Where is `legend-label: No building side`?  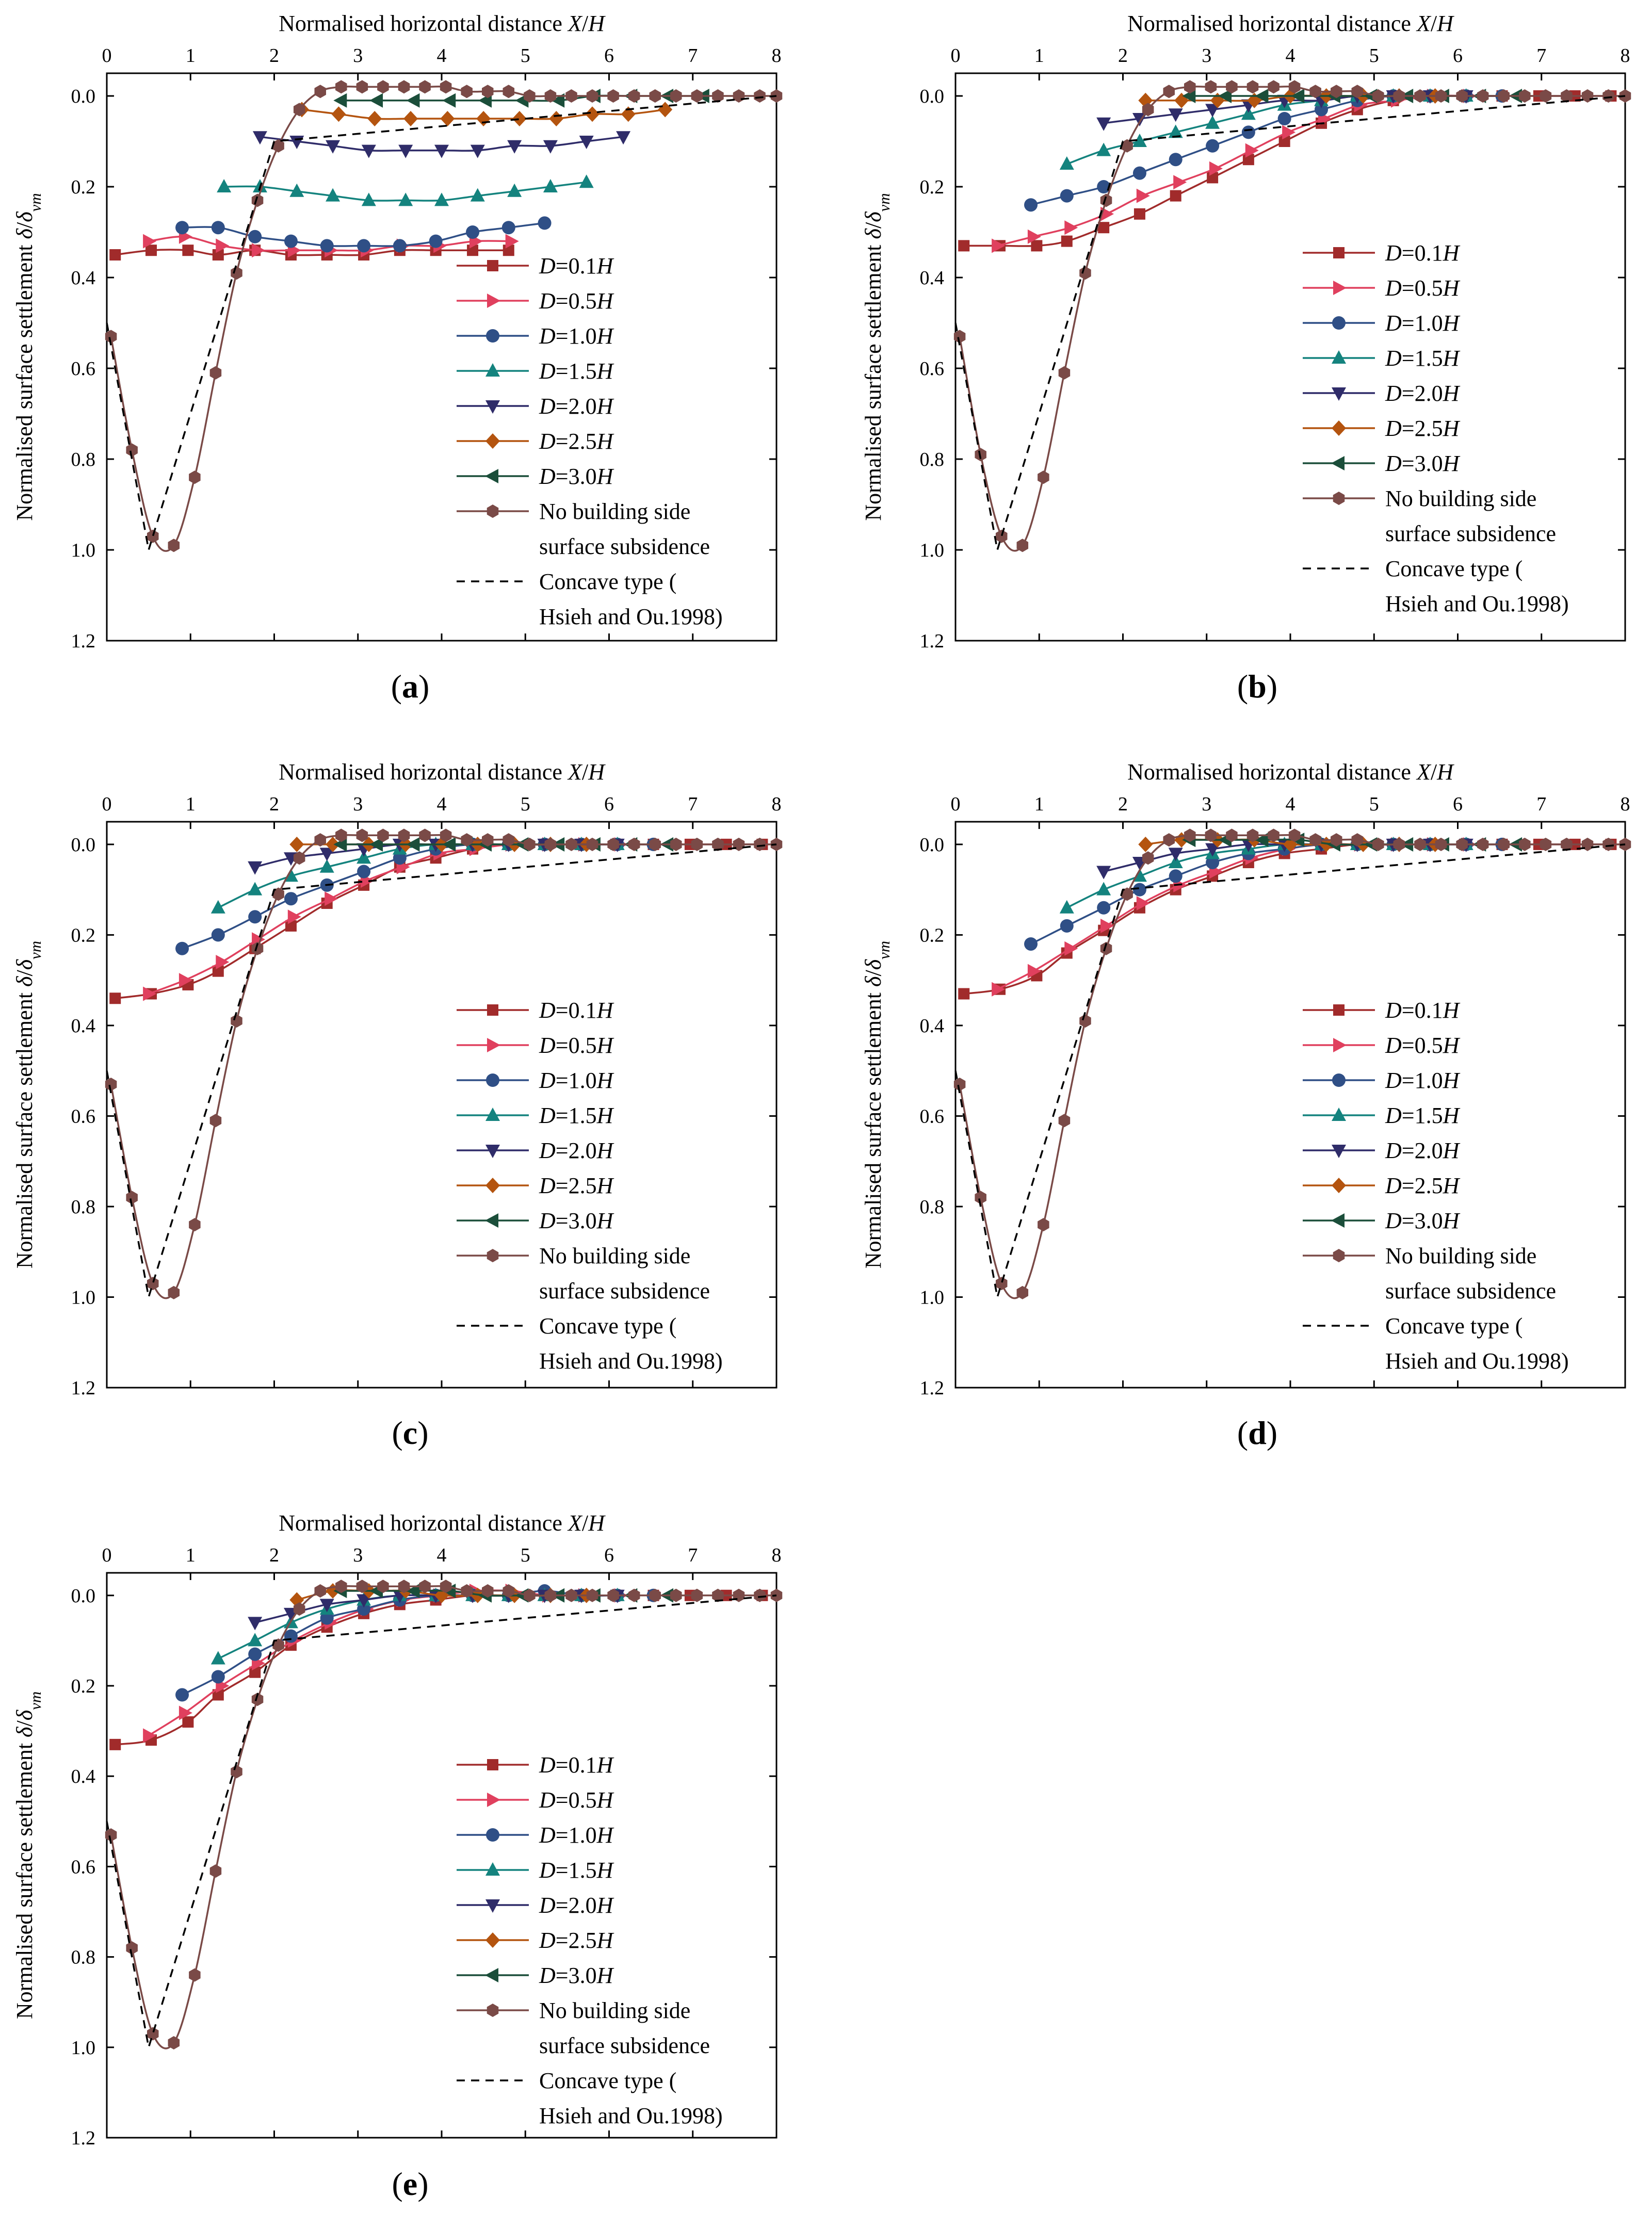
legend-label: No building side is located at coordinates (1460, 498).